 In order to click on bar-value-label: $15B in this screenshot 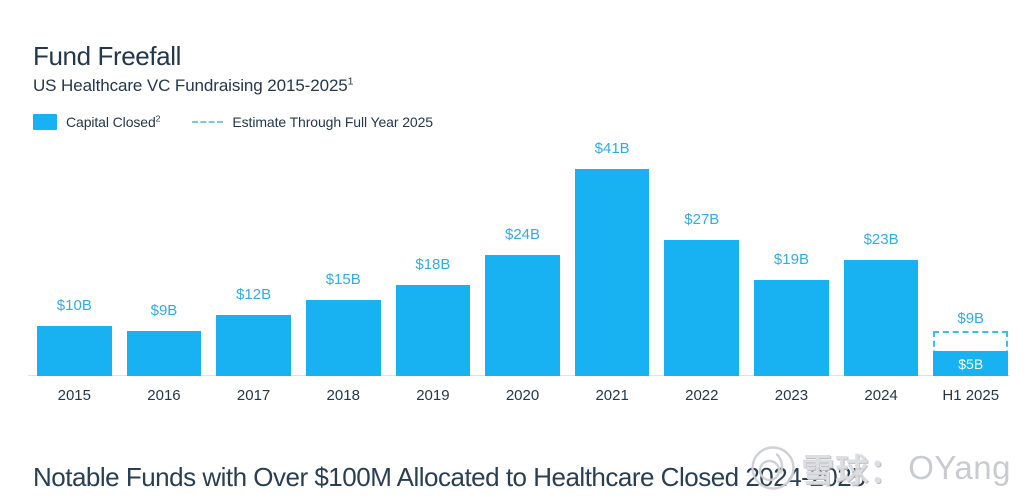, I will do `click(343, 279)`.